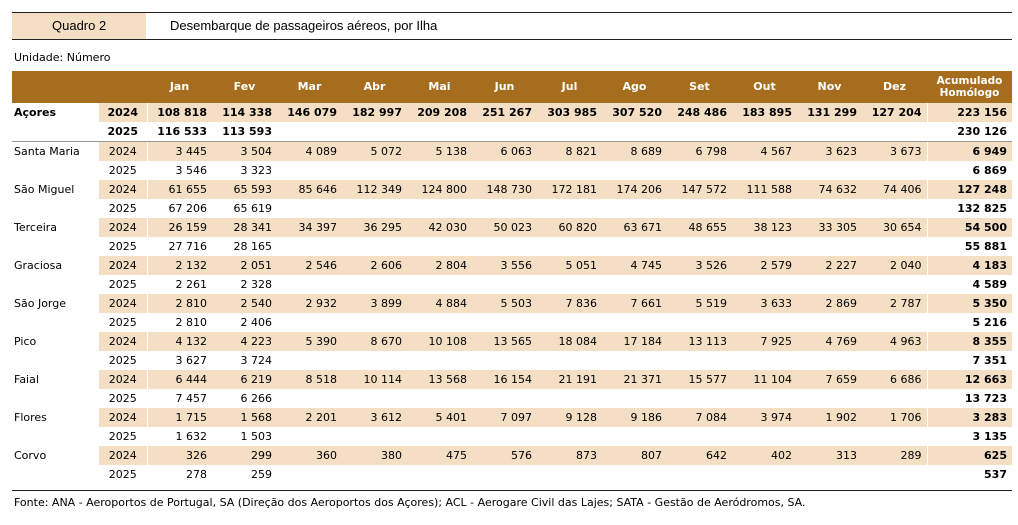 The width and height of the screenshot is (1018, 525). Describe the element at coordinates (244, 189) in the screenshot. I see `value-cell: 65 593` at that location.